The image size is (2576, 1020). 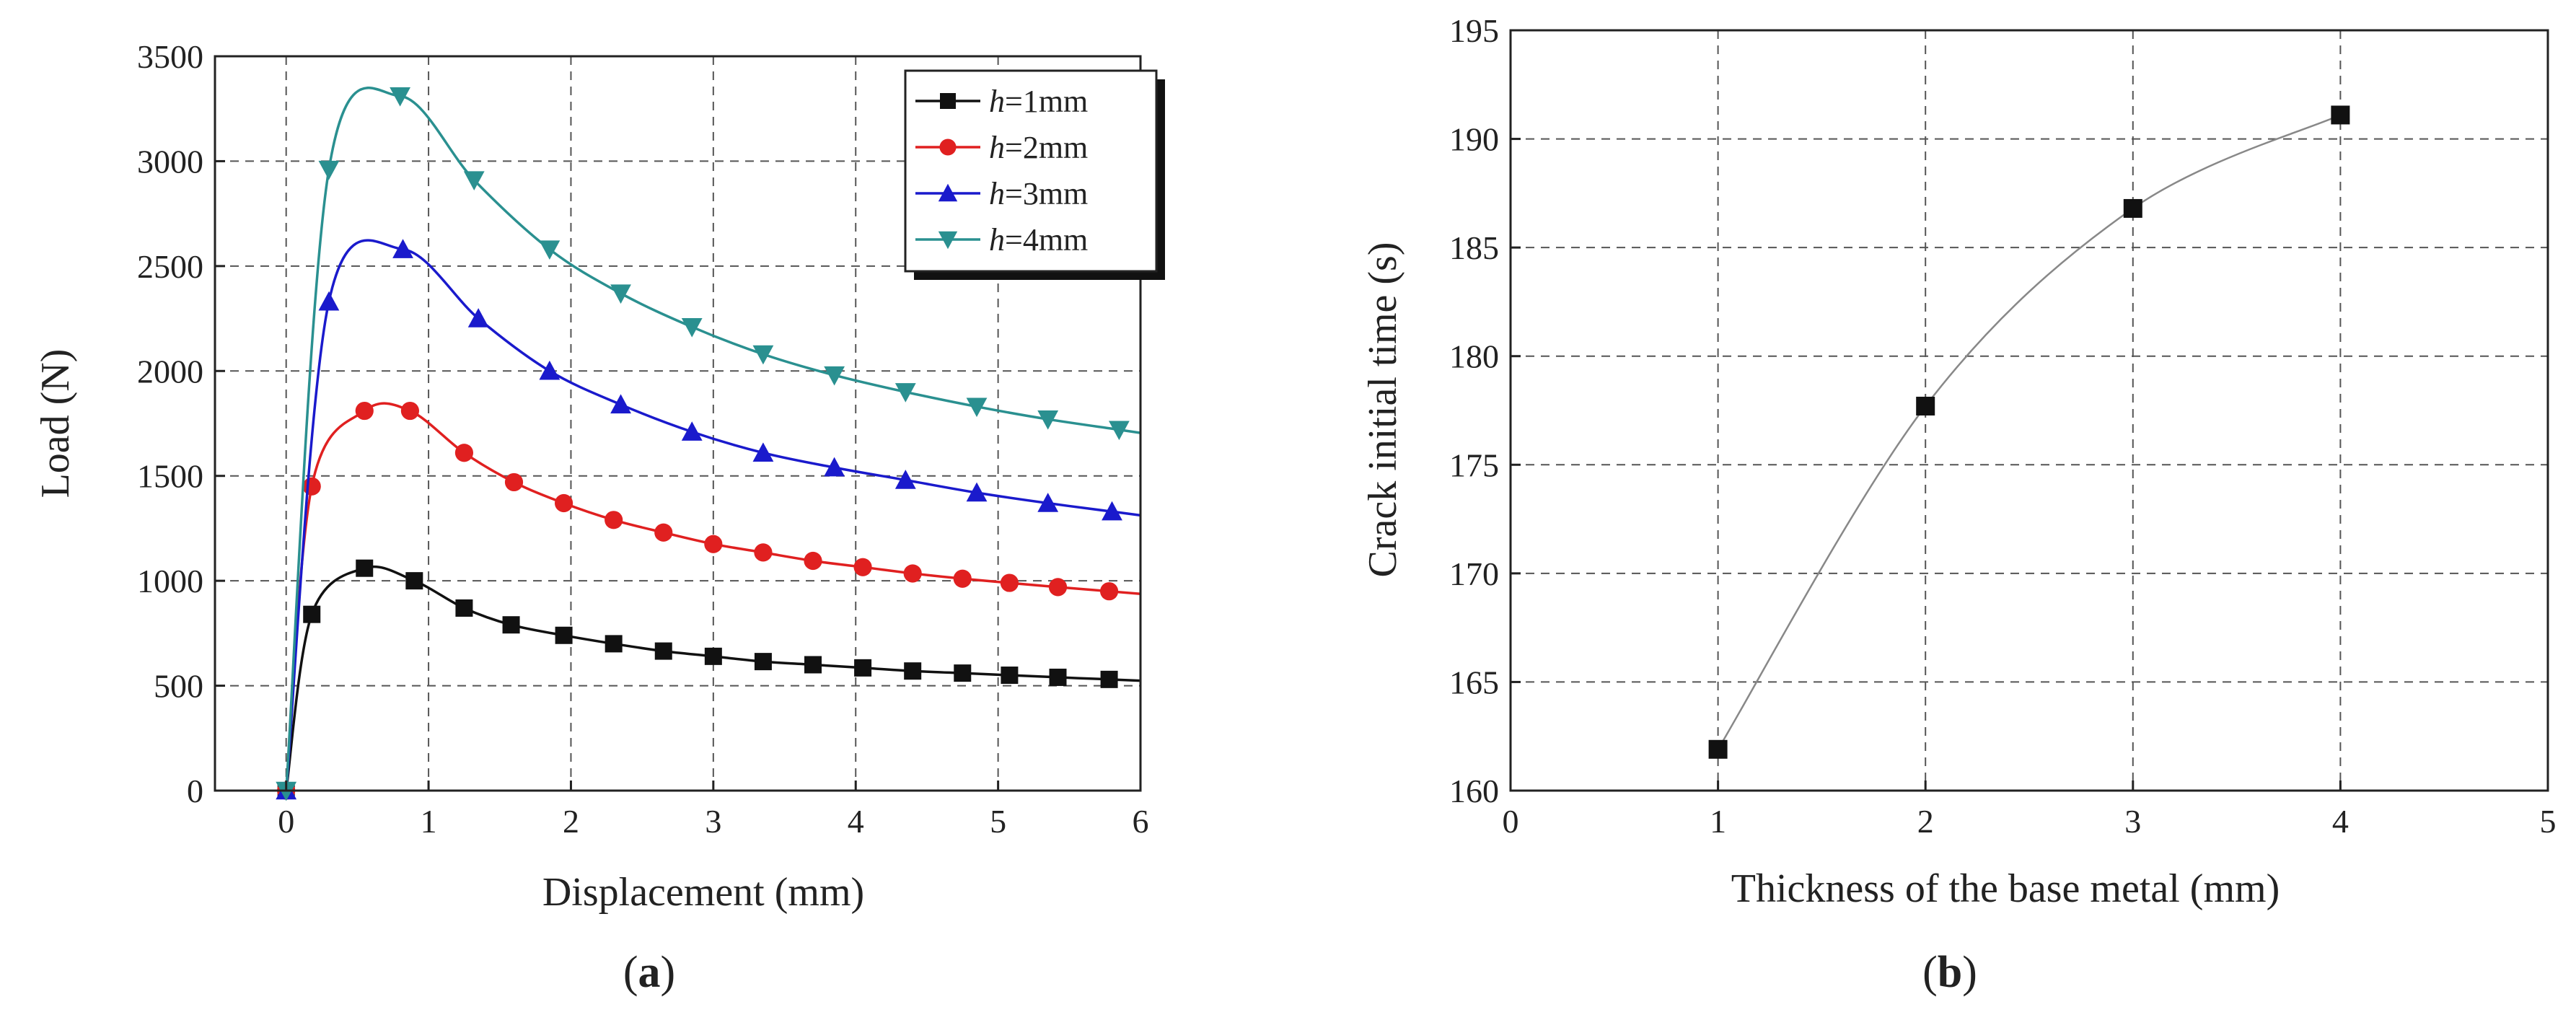 What do you see at coordinates (2005, 889) in the screenshot?
I see `chart-b-xlabel: Thickness of the base metal (mm)` at bounding box center [2005, 889].